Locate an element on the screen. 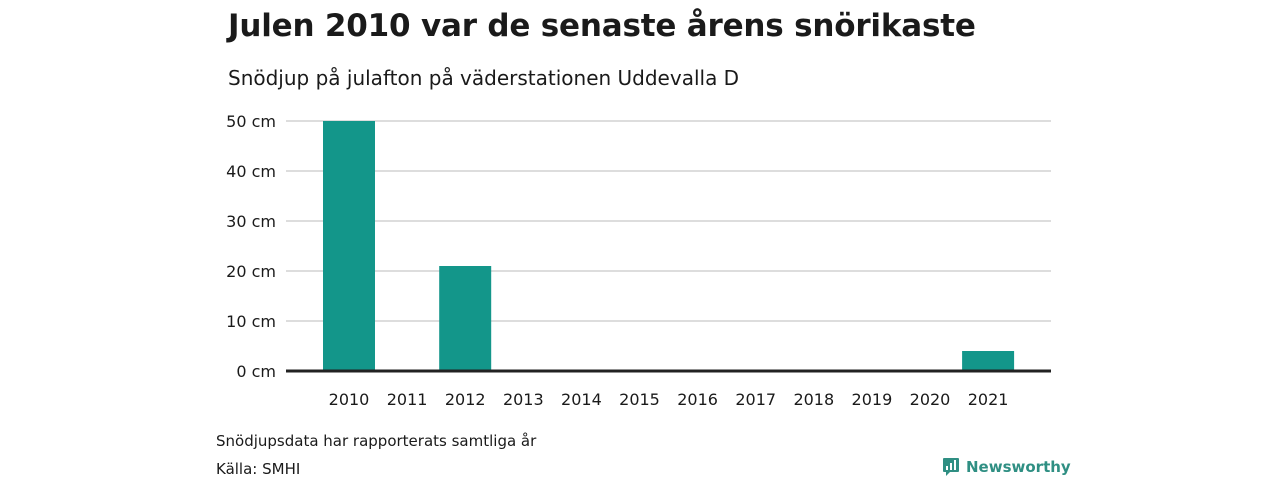 This screenshot has height=480, width=1280. y-tick-label: 20 cm is located at coordinates (251, 271).